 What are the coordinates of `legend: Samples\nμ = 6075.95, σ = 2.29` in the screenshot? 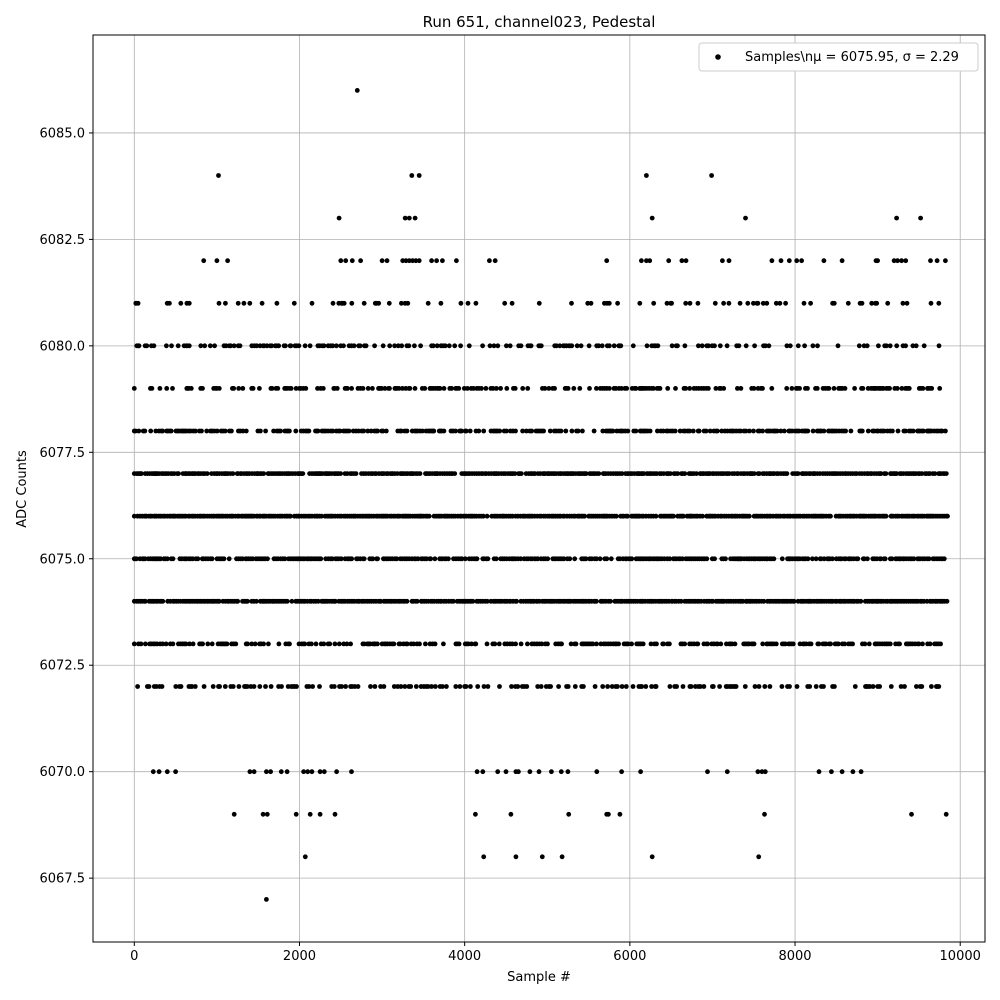 It's located at (838, 57).